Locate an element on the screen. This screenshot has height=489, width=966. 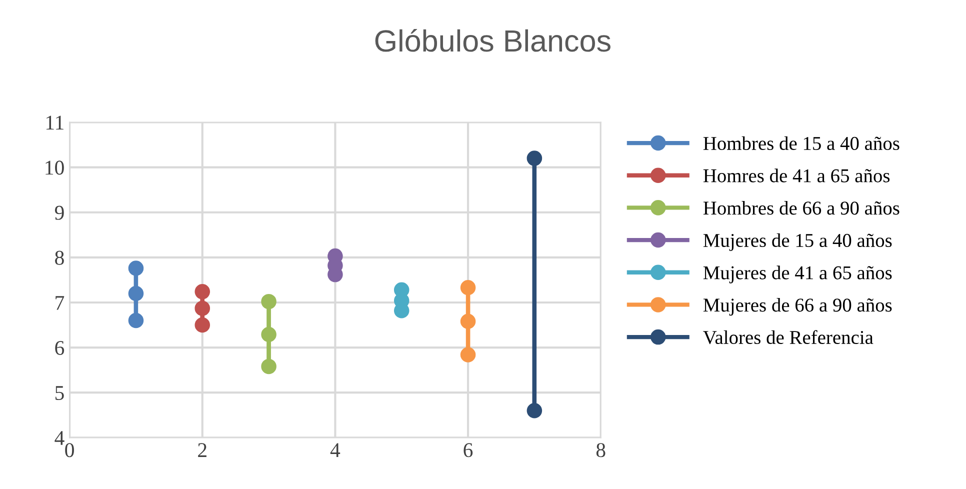
legend-label: Hombres de 15 a 40 años is located at coordinates (801, 143).